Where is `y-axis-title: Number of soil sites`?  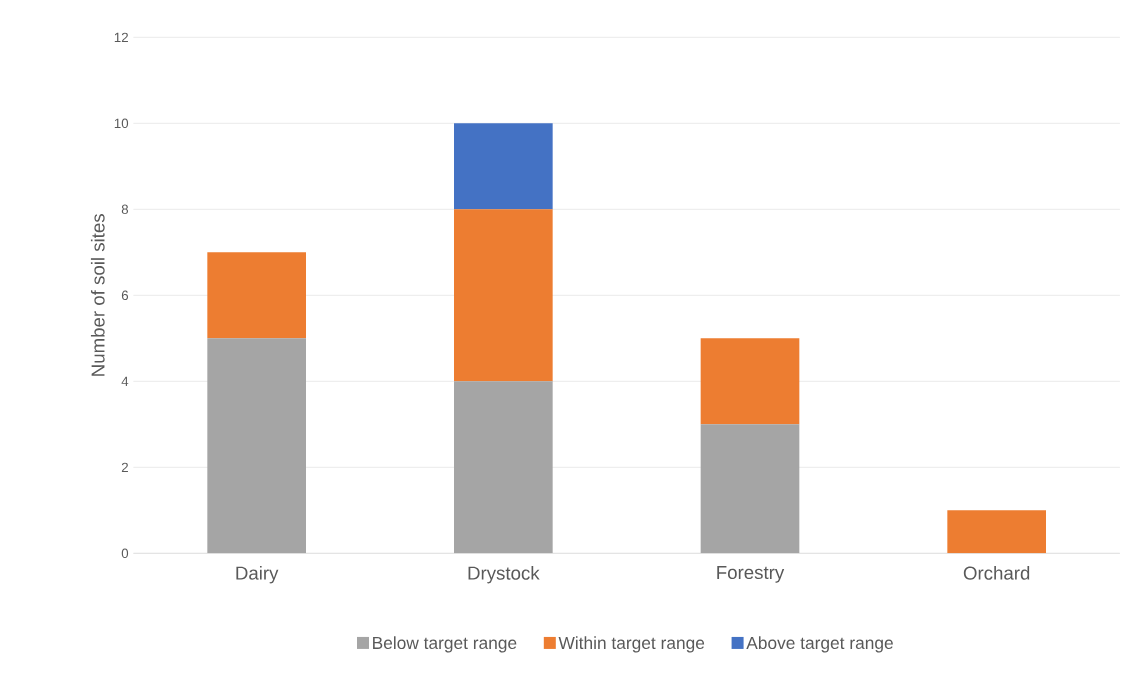
y-axis-title: Number of soil sites is located at coordinates (97, 295).